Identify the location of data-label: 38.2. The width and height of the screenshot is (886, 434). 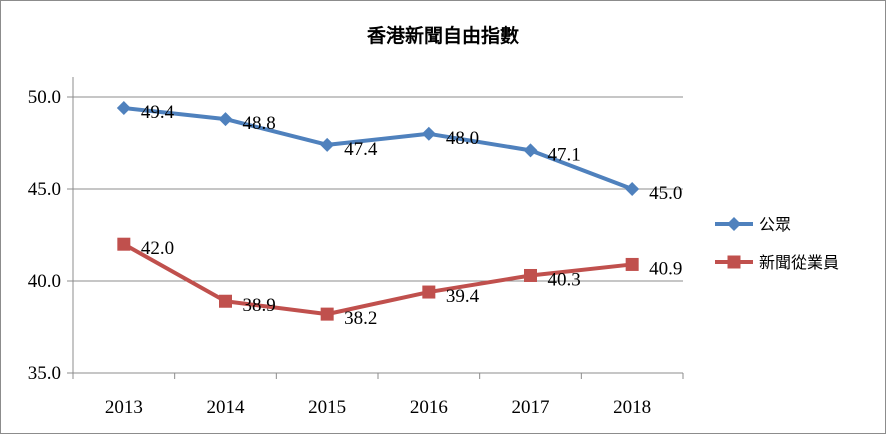
(360, 318).